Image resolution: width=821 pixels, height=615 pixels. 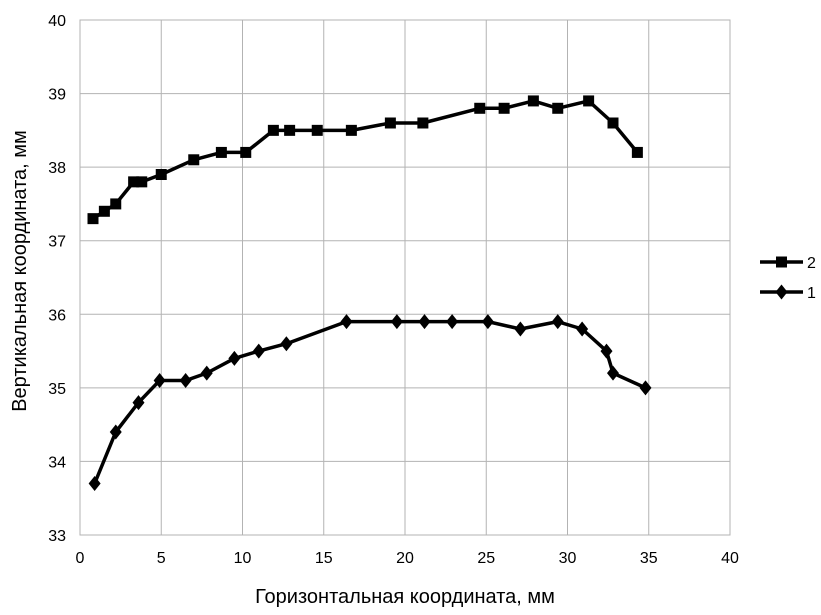 I want to click on y-tick-label: 39, so click(x=57, y=95).